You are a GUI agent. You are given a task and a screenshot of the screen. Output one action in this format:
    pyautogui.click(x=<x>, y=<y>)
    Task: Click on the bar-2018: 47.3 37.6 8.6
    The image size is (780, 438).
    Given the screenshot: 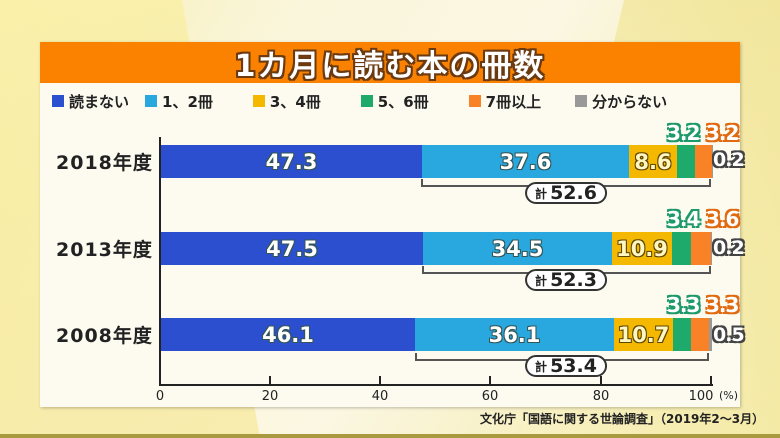 What is the action you would take?
    pyautogui.click(x=437, y=161)
    